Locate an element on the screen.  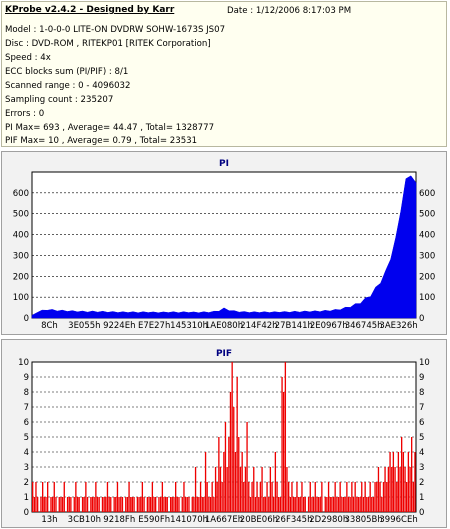
errors-info: Errors : 0 is located at coordinates (25, 114).